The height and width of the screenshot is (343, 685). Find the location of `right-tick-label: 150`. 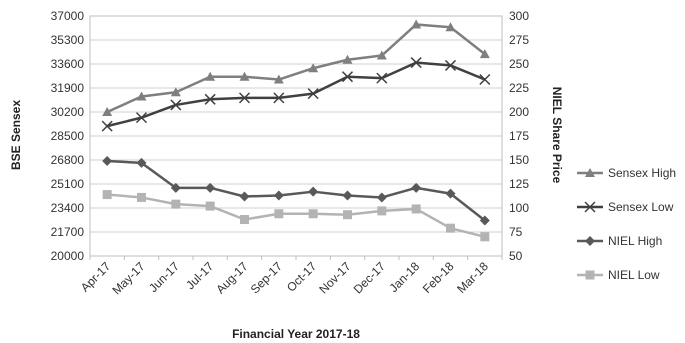

right-tick-label: 150 is located at coordinates (519, 160).